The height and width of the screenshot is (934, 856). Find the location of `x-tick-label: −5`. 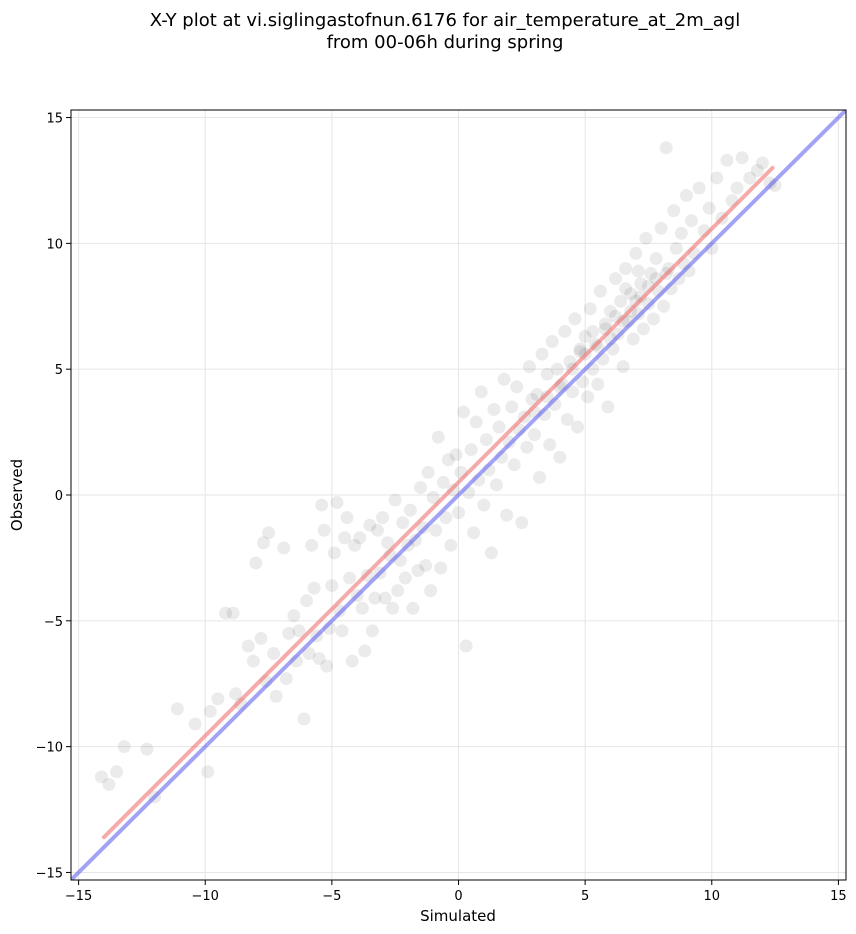

x-tick-label: −5 is located at coordinates (331, 896).